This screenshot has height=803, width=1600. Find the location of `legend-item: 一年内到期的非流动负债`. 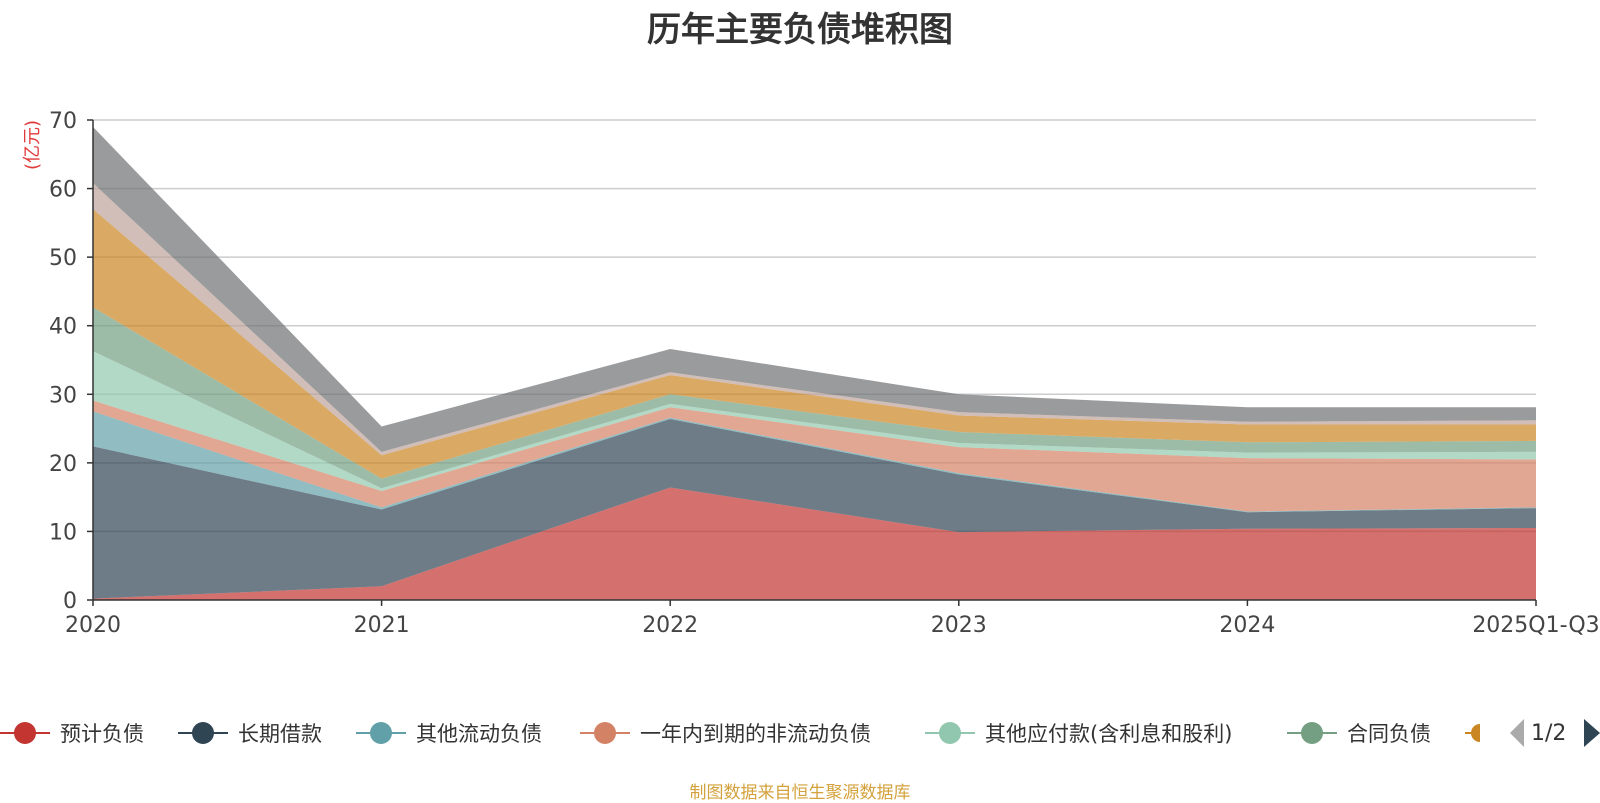

legend-item: 一年内到期的非流动负债 is located at coordinates (725, 734).